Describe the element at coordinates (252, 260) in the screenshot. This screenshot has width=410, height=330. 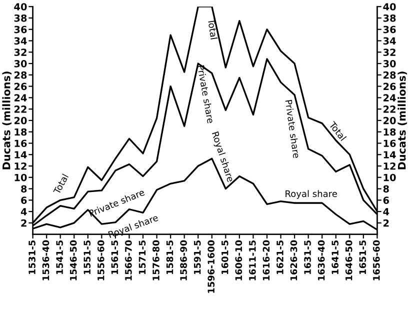
I see `x-tick-label: 1611-15` at that location.